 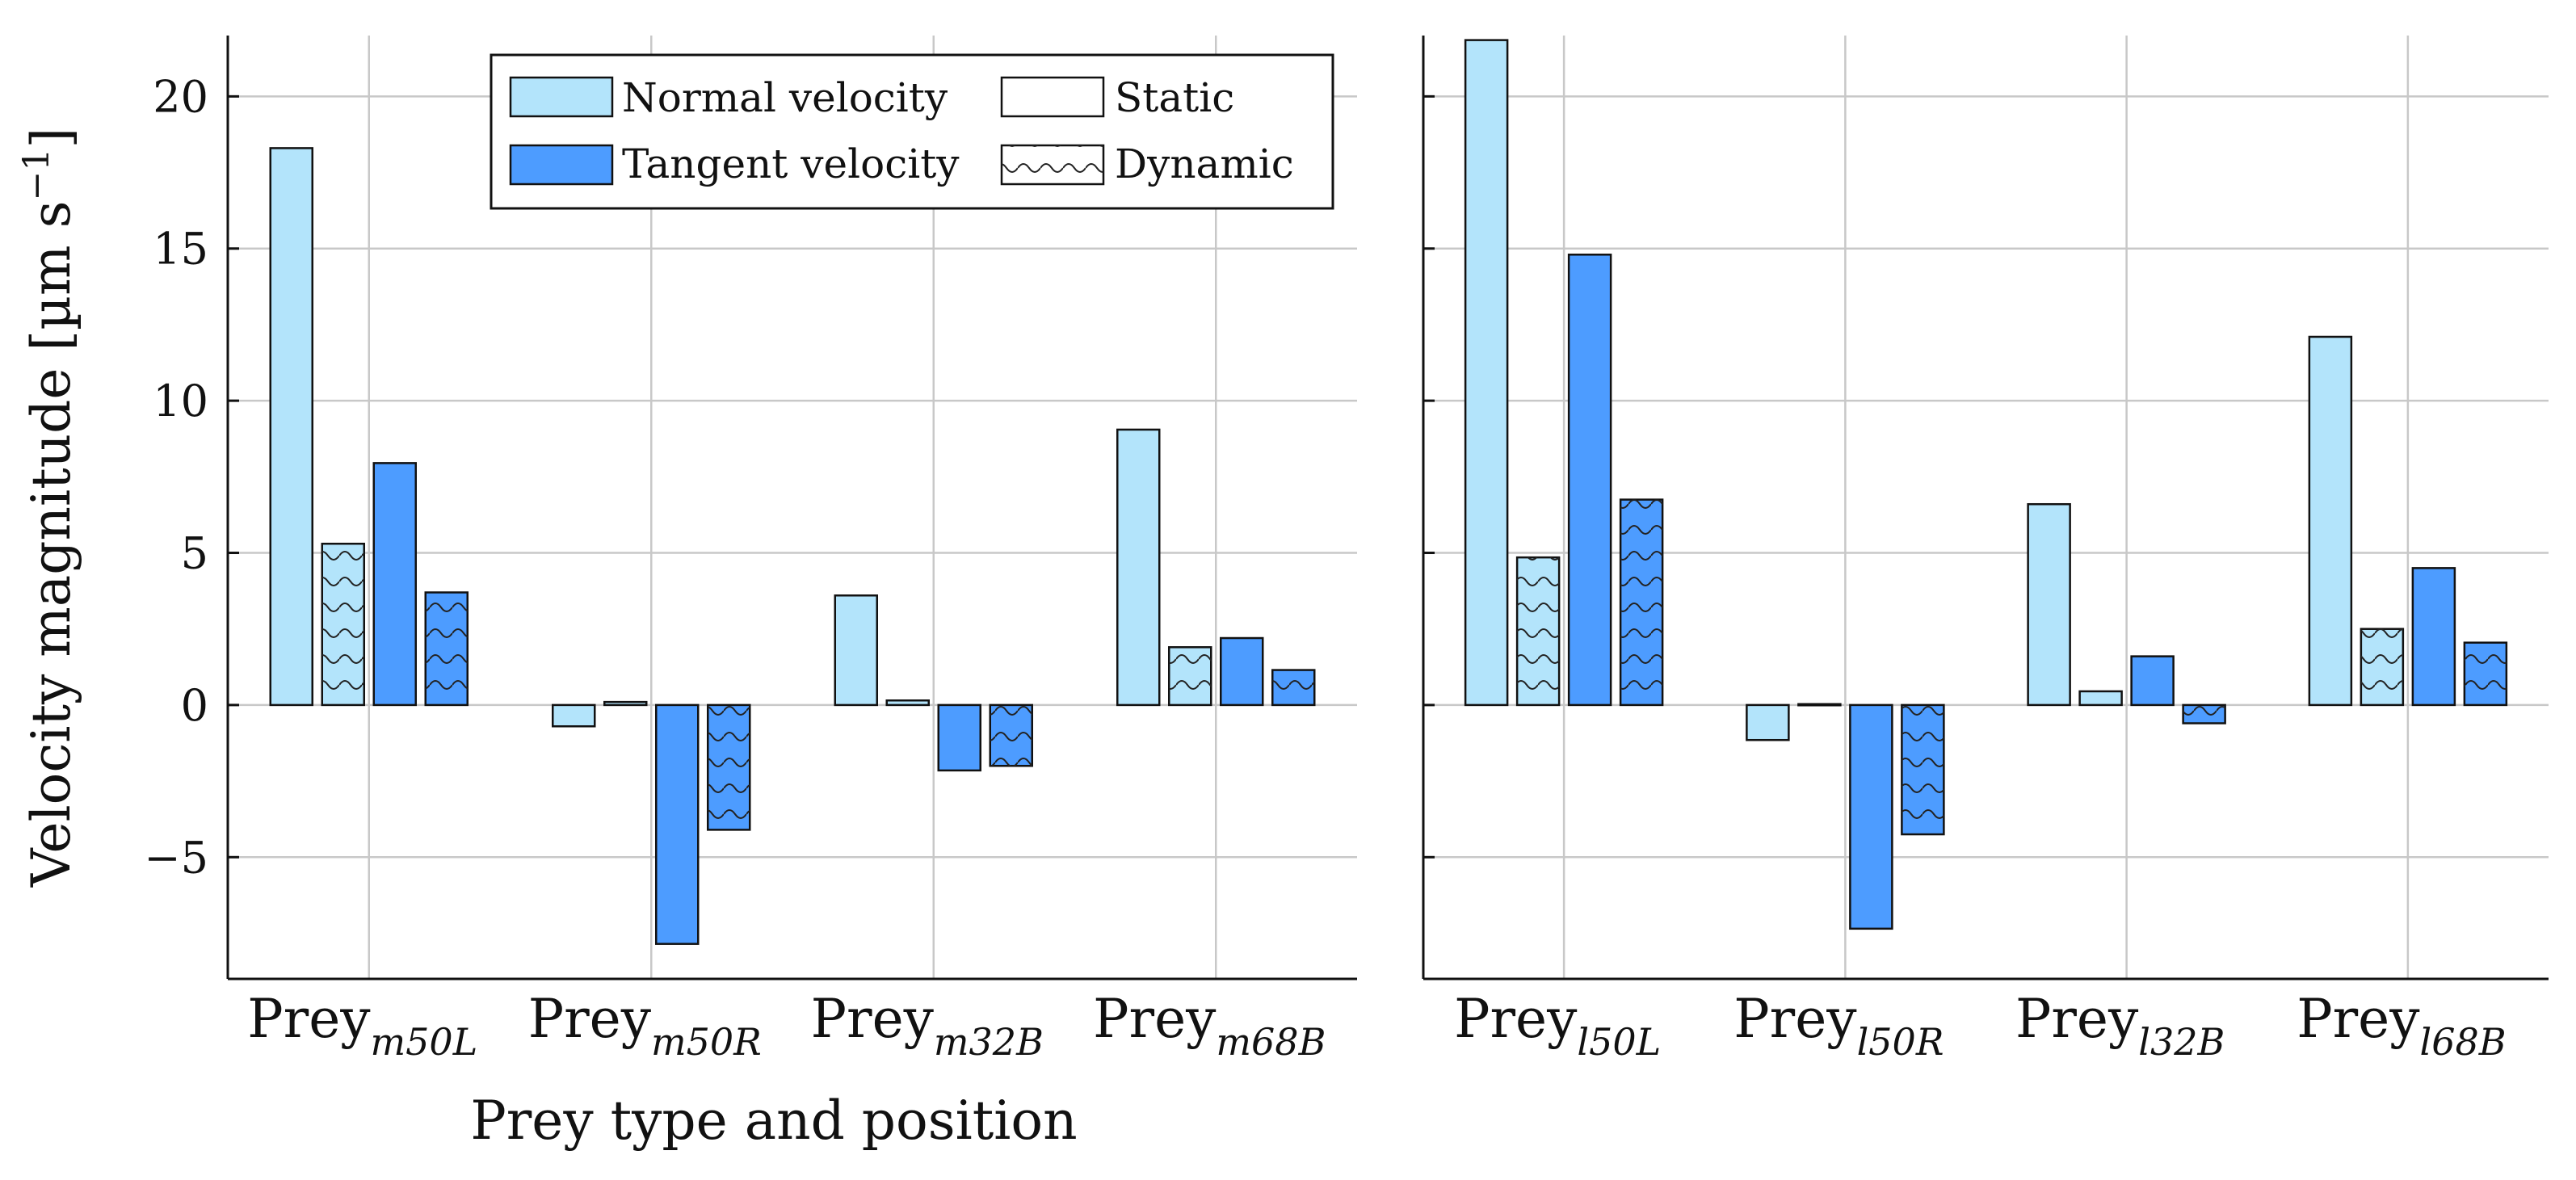 What do you see at coordinates (706, 1042) in the screenshot?
I see `category-label-sub: m50R` at bounding box center [706, 1042].